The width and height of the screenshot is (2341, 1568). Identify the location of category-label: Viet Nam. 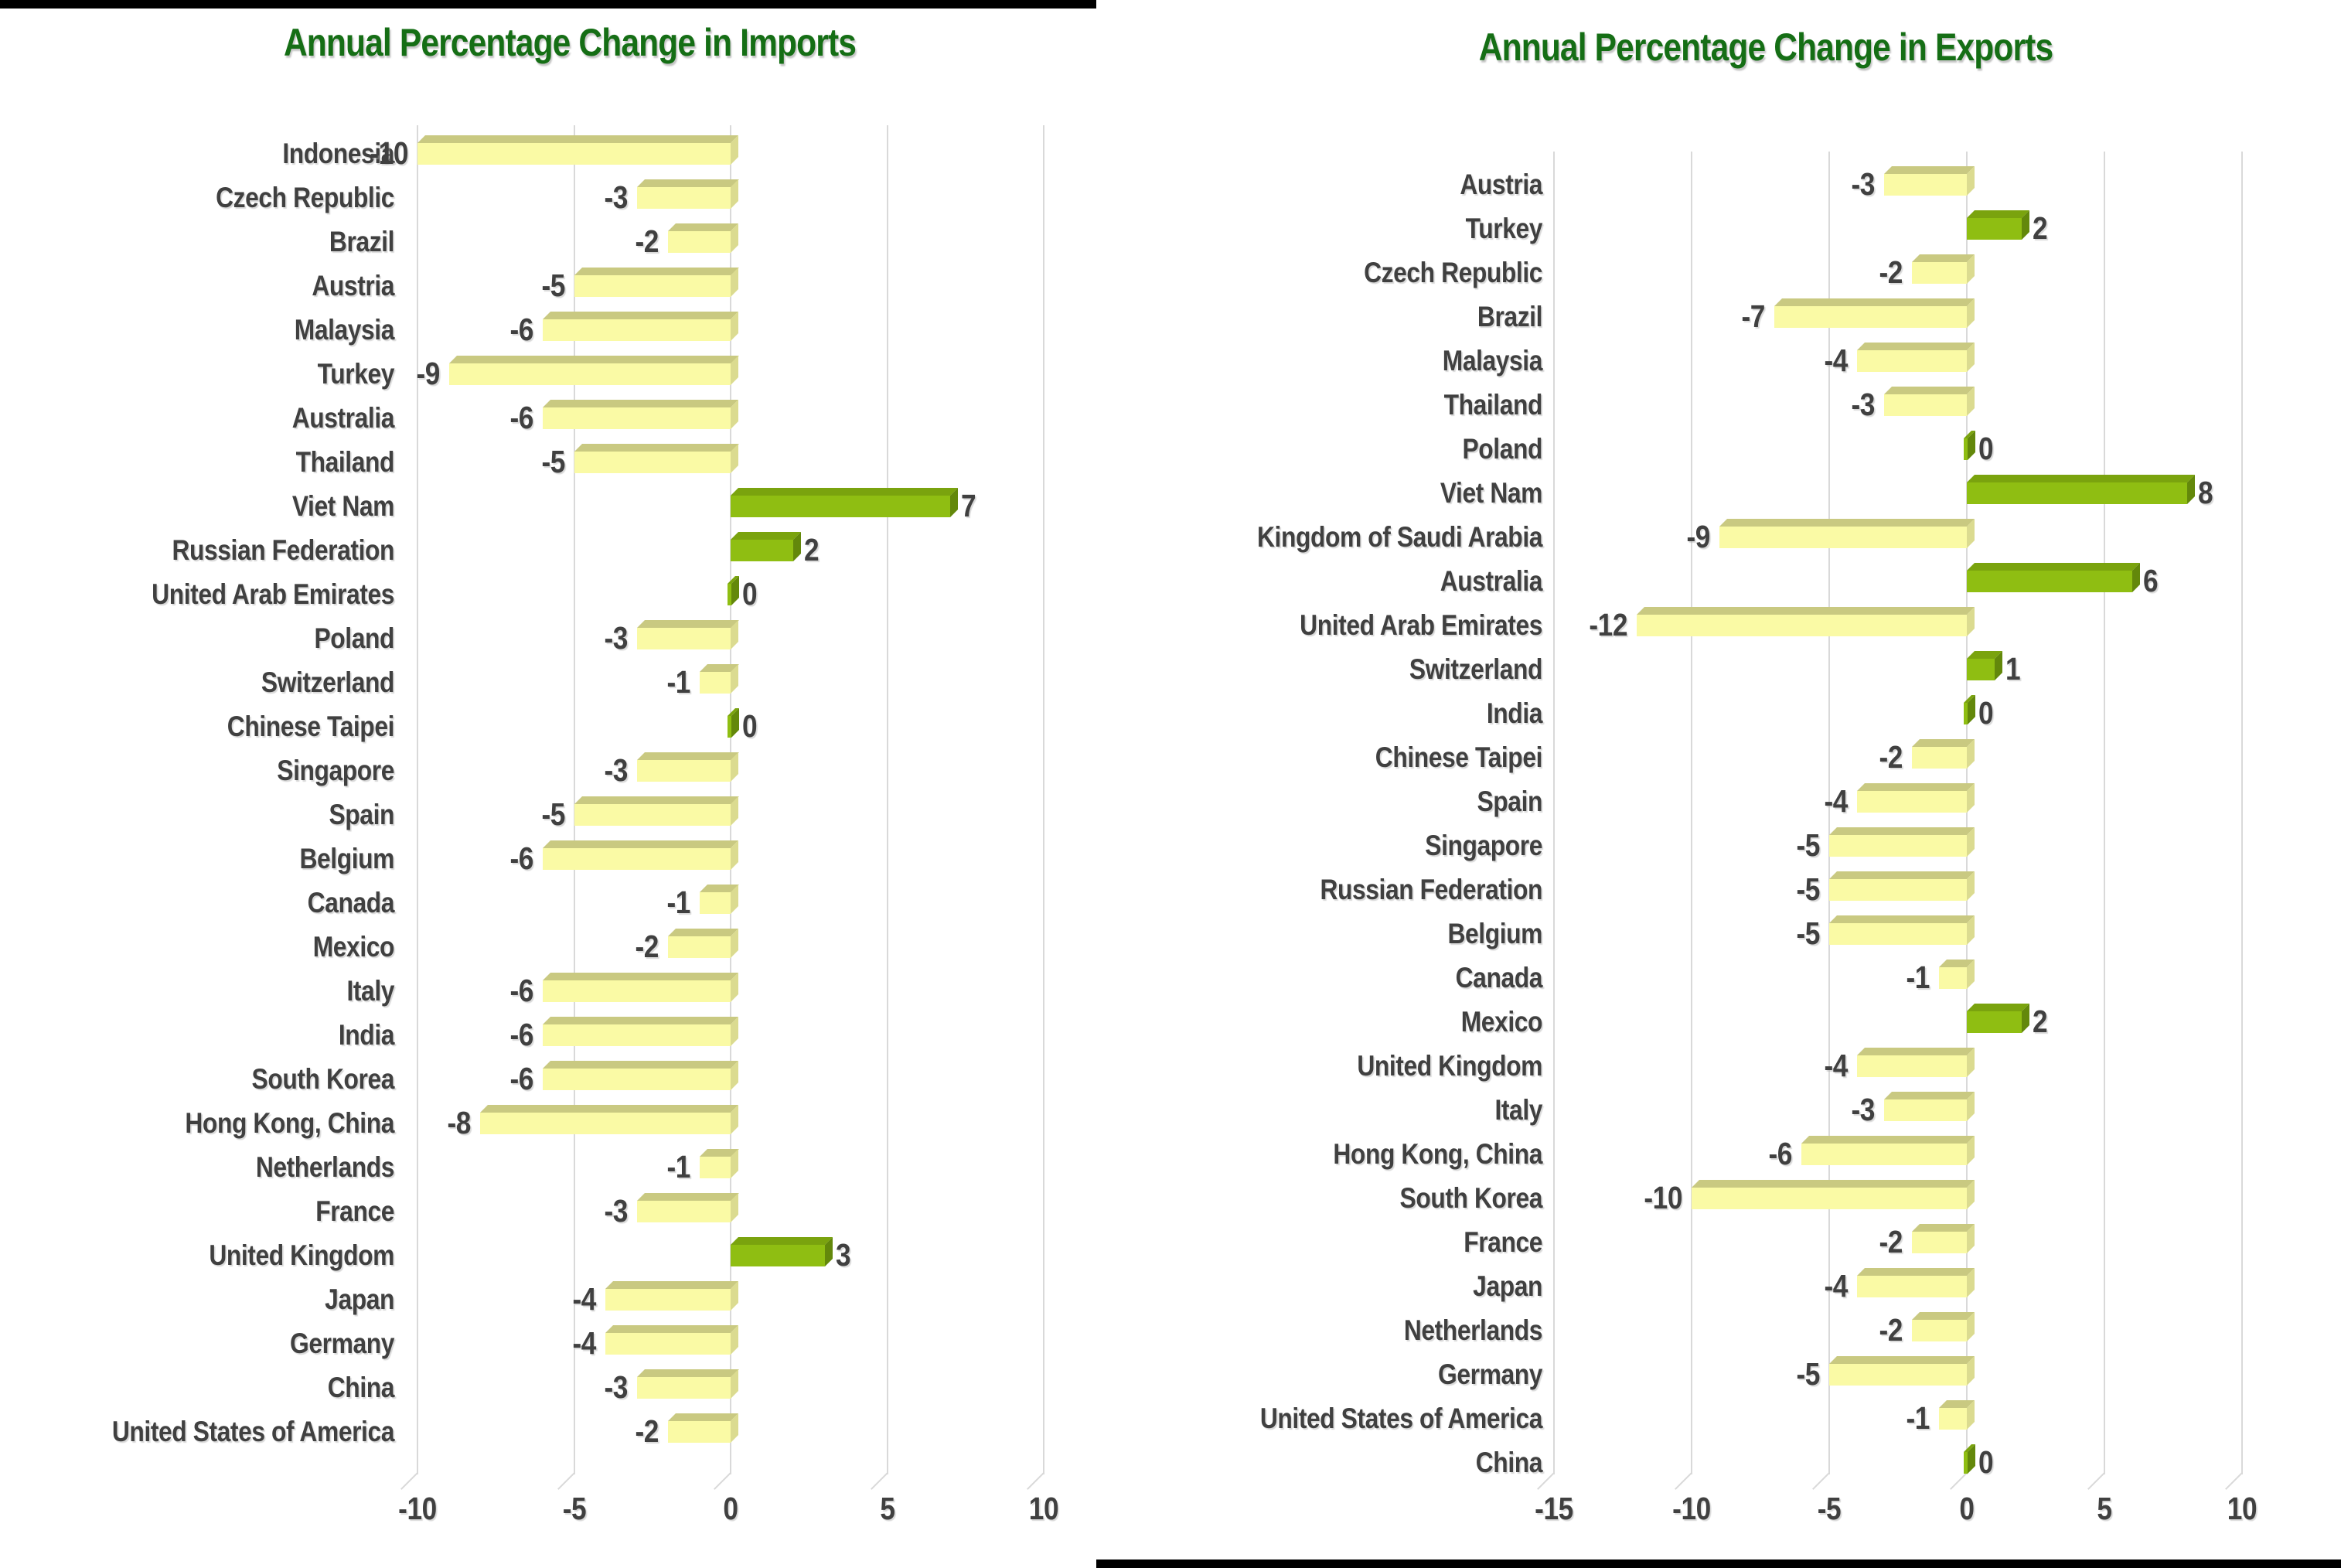
(1491, 493).